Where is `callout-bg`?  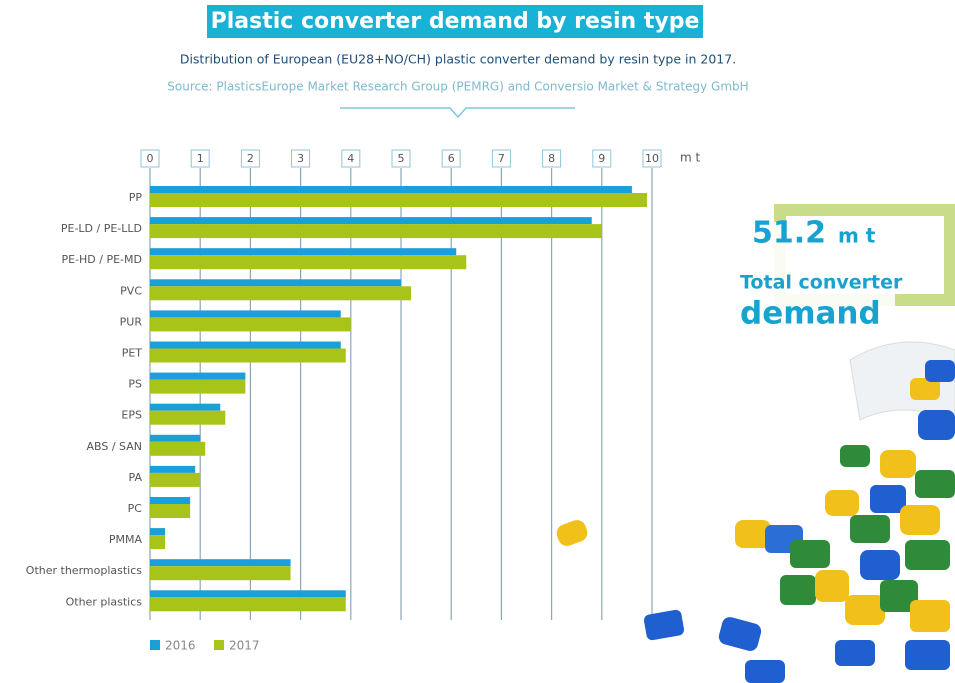
callout-bg is located at coordinates (815, 277).